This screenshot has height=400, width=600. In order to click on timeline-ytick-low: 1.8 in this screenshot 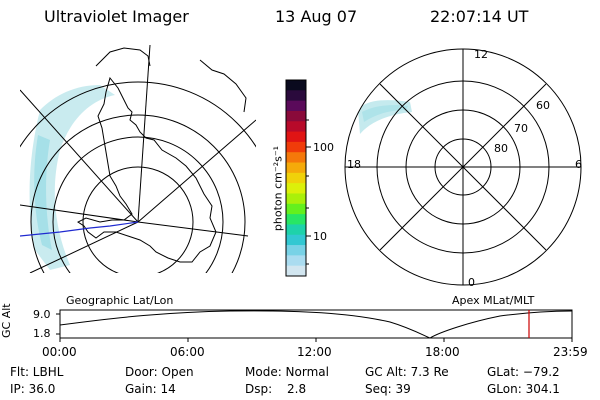, I will do `click(42, 333)`.